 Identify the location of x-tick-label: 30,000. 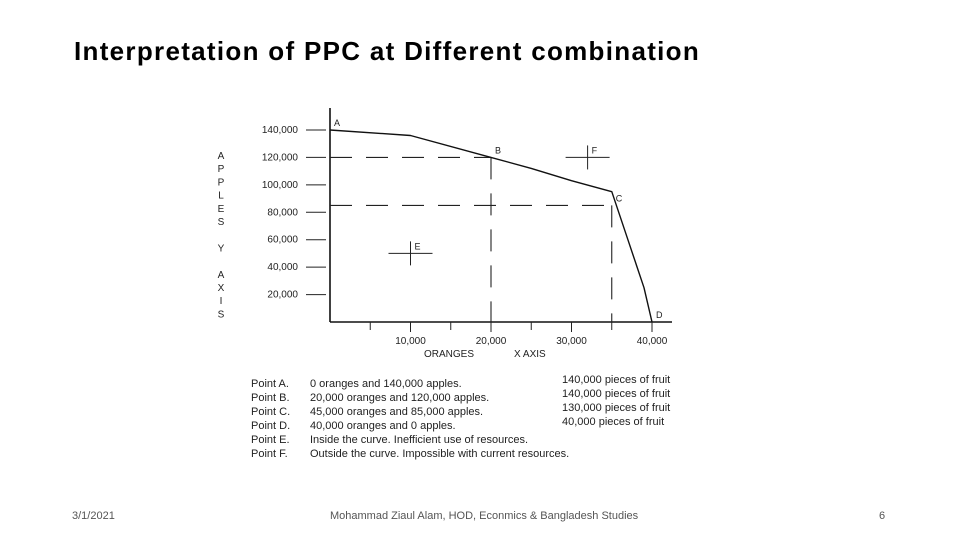
(571, 341).